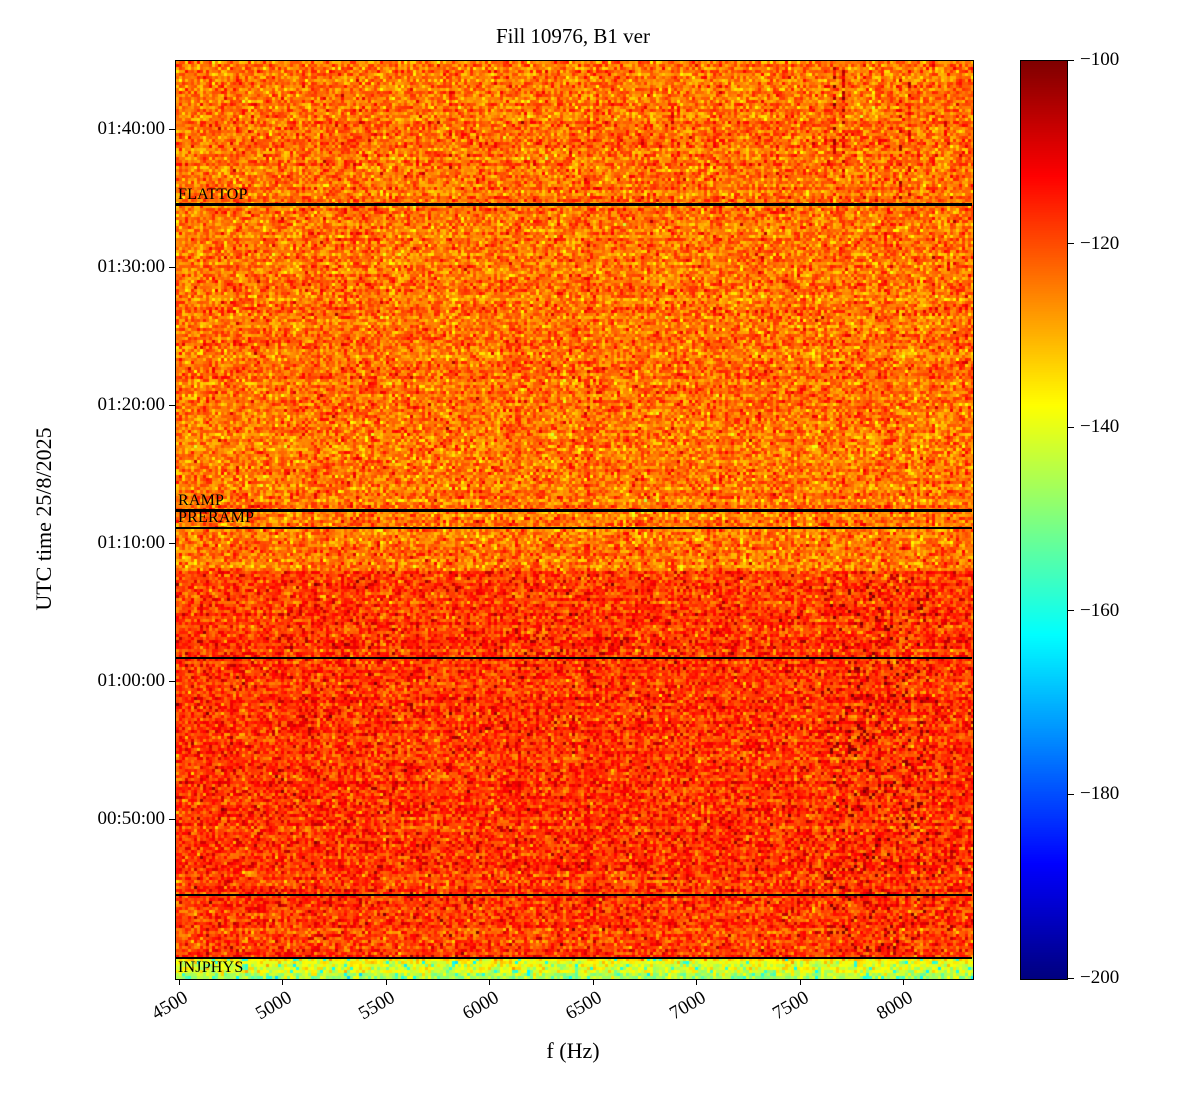 The width and height of the screenshot is (1200, 1100). Describe the element at coordinates (170, 1006) in the screenshot. I see `x-tick-label: 4500` at that location.